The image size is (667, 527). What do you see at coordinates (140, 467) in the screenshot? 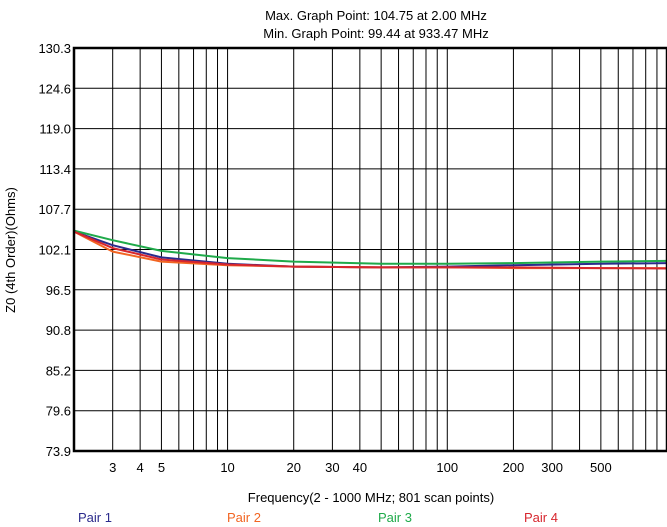
I see `x-tick-label: 4` at bounding box center [140, 467].